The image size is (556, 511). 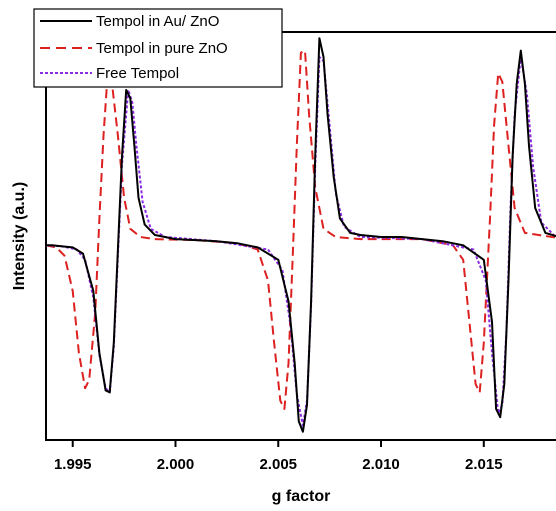 What do you see at coordinates (73, 464) in the screenshot?
I see `x-tick-label: 1.995` at bounding box center [73, 464].